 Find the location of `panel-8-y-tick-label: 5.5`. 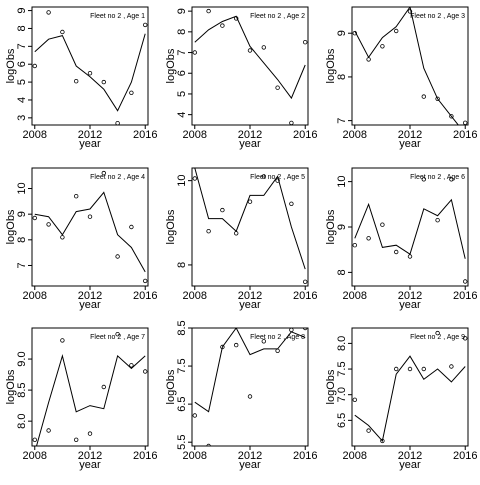

panel-8-y-tick-label: 5.5 is located at coordinates (182, 442).